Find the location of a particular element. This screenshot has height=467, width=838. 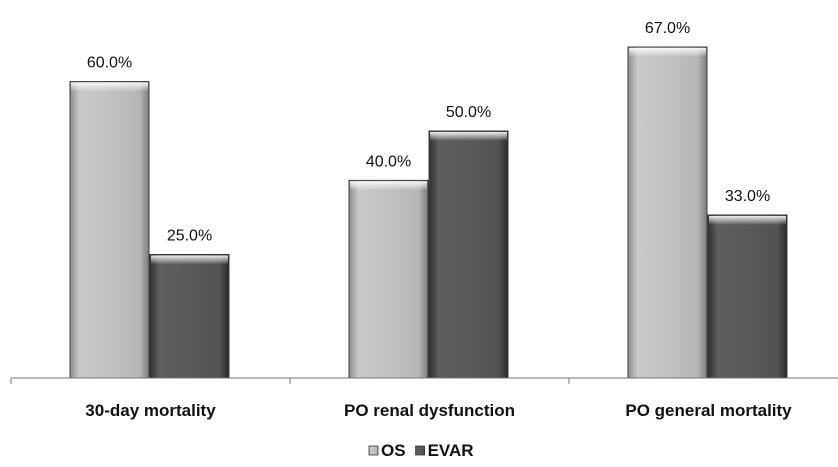

value-label-os-3: 67.0% is located at coordinates (667, 28).